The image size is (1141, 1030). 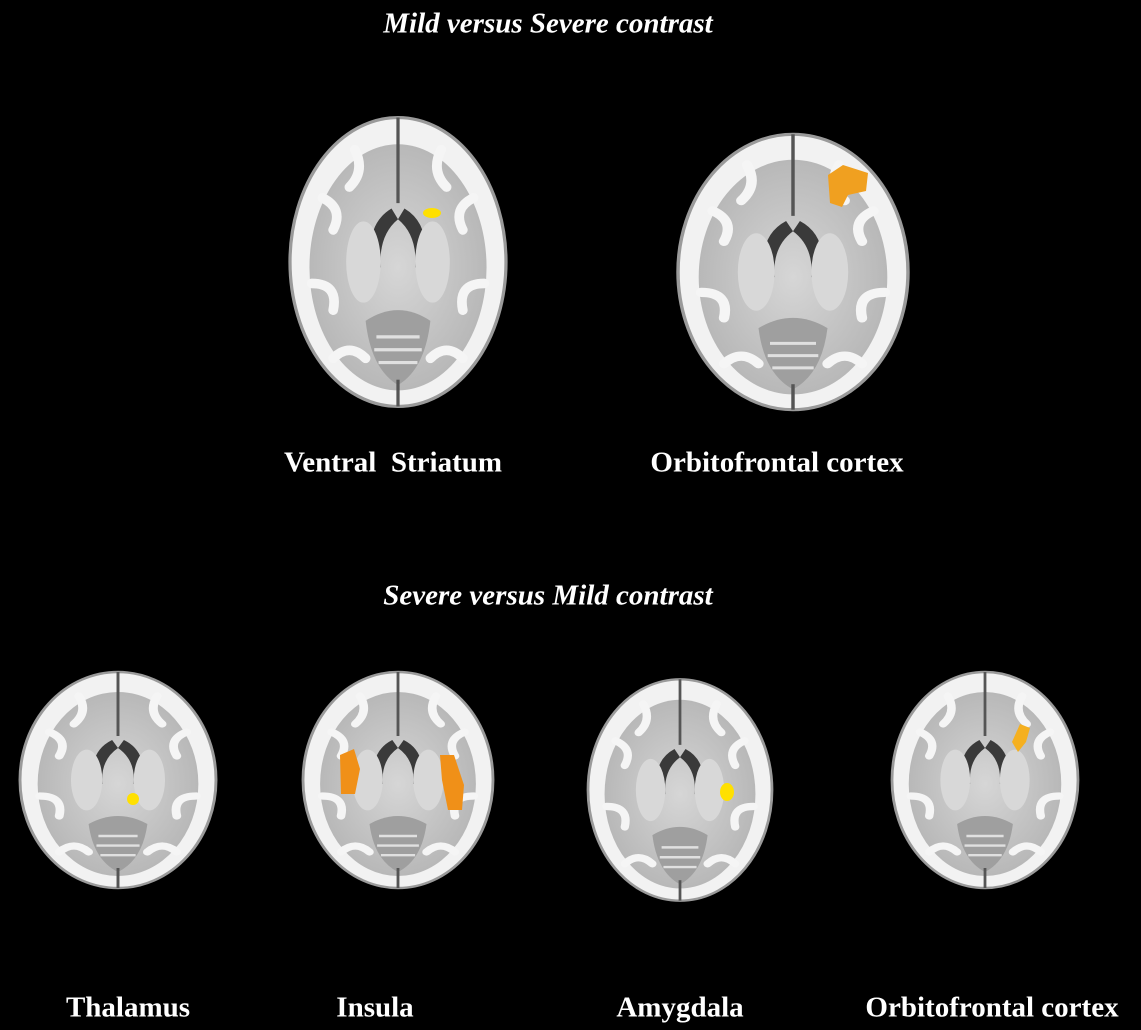 I want to click on region-label: Amygdala, so click(x=680, y=1008).